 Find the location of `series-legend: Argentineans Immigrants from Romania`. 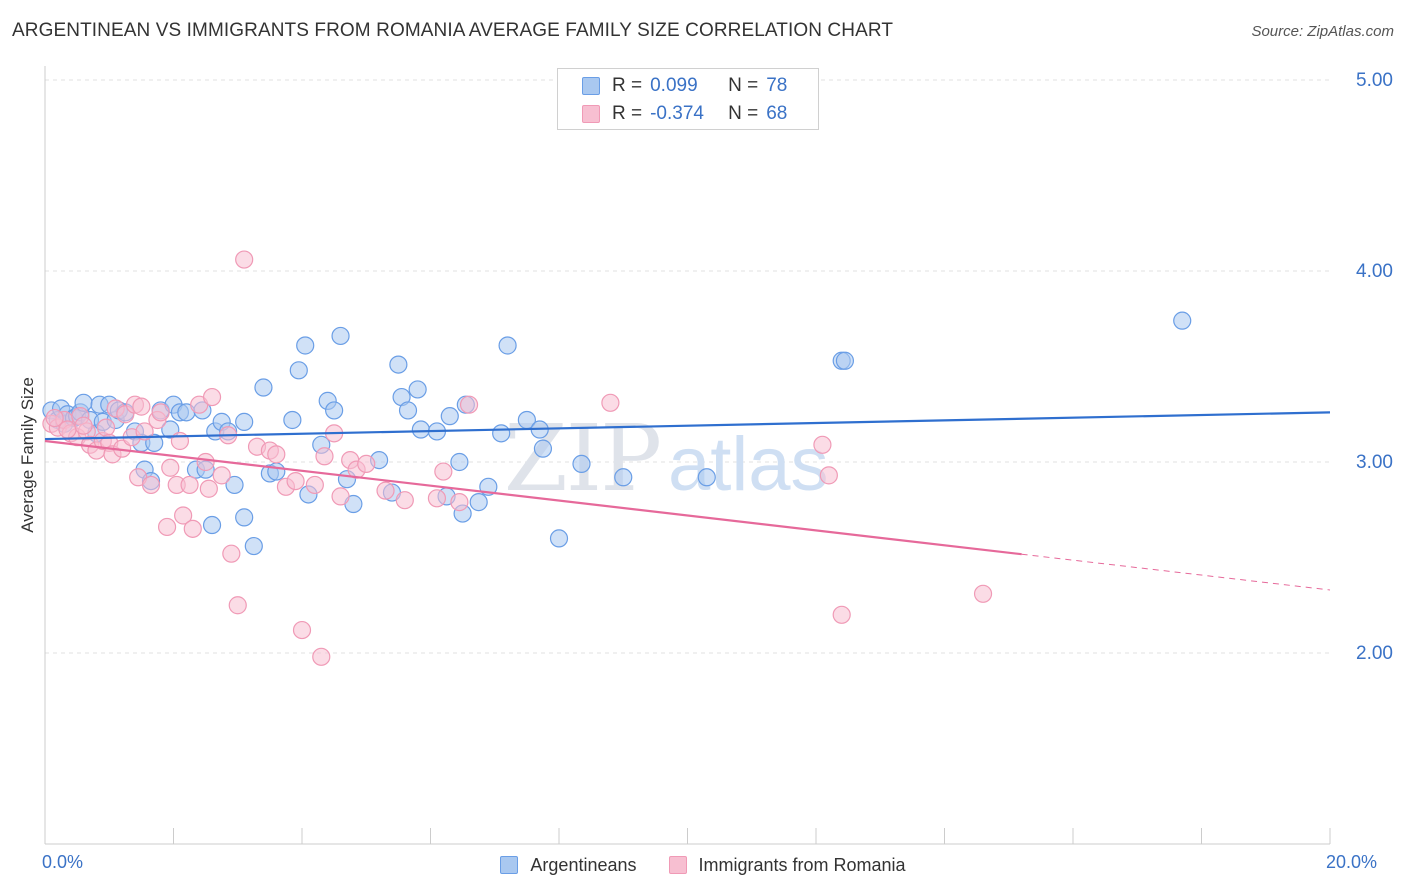

series-legend: Argentineans Immigrants from Romania is located at coordinates (703, 865).